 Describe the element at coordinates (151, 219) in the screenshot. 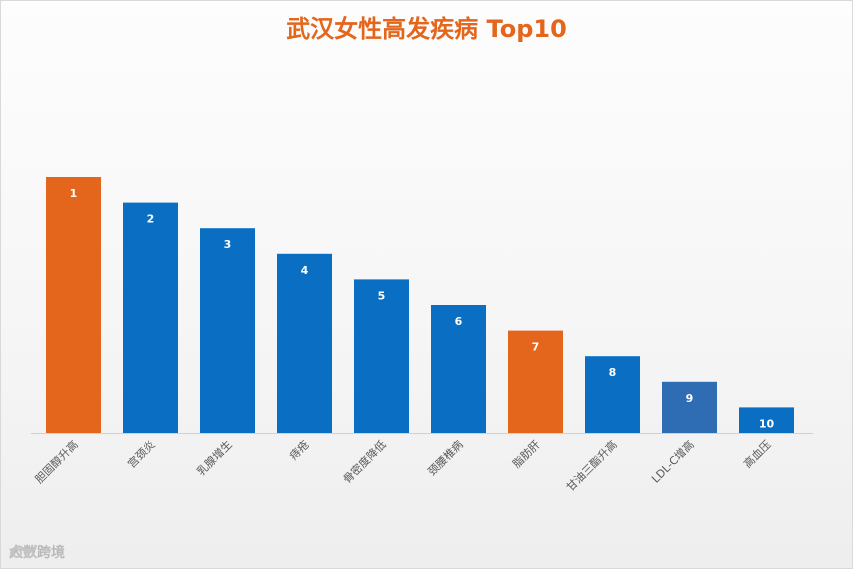

I see `data-label-2: 2` at that location.